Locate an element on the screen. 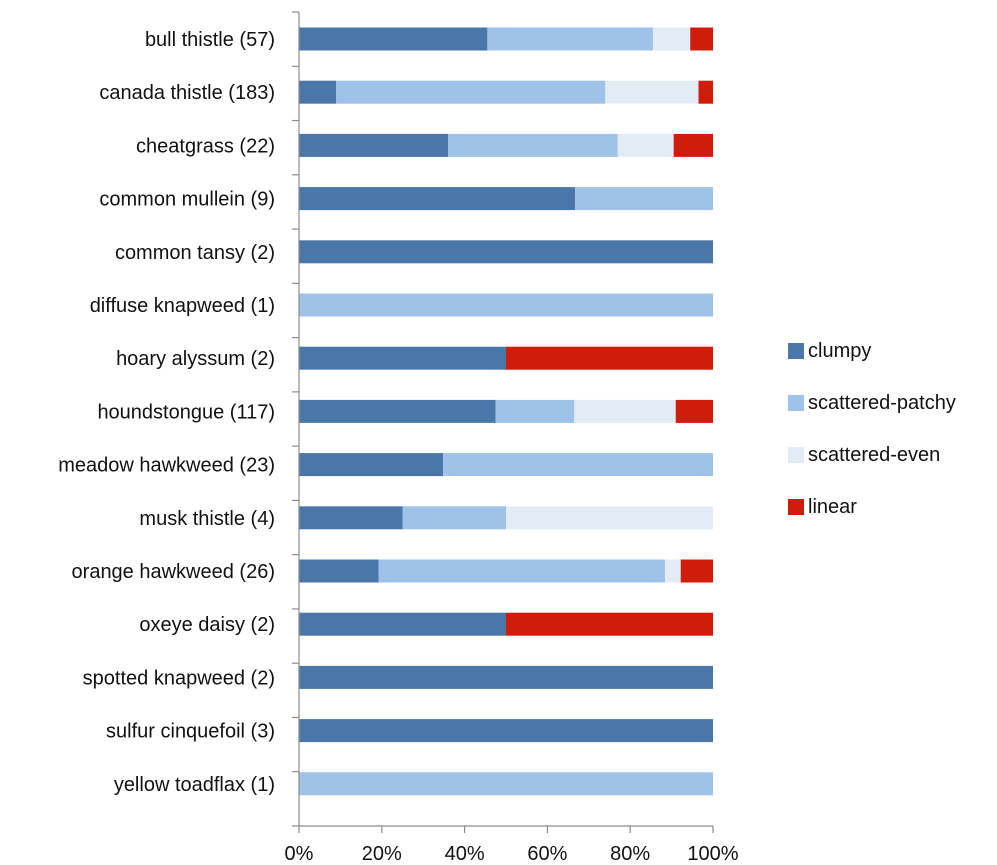 The height and width of the screenshot is (865, 997). x-tick-label: 0% is located at coordinates (299, 854).